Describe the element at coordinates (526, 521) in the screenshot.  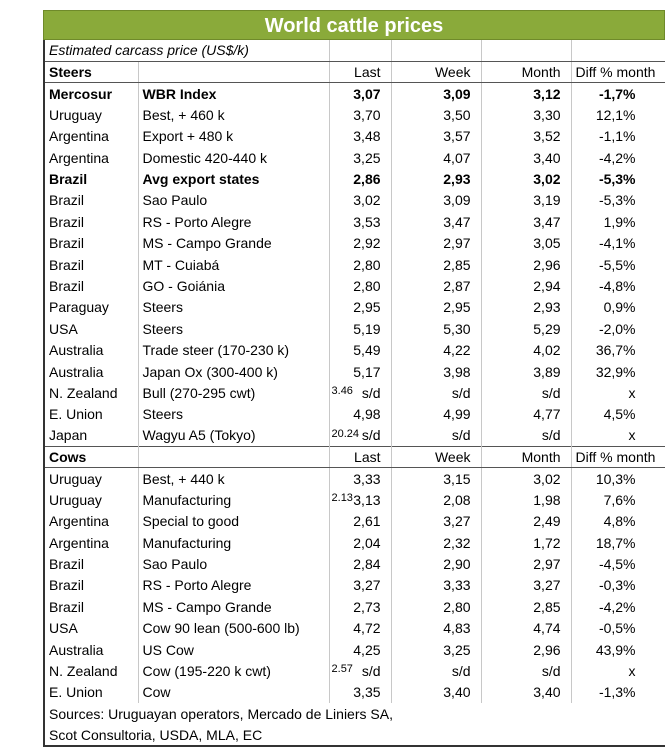
I see `month: 2,49` at that location.